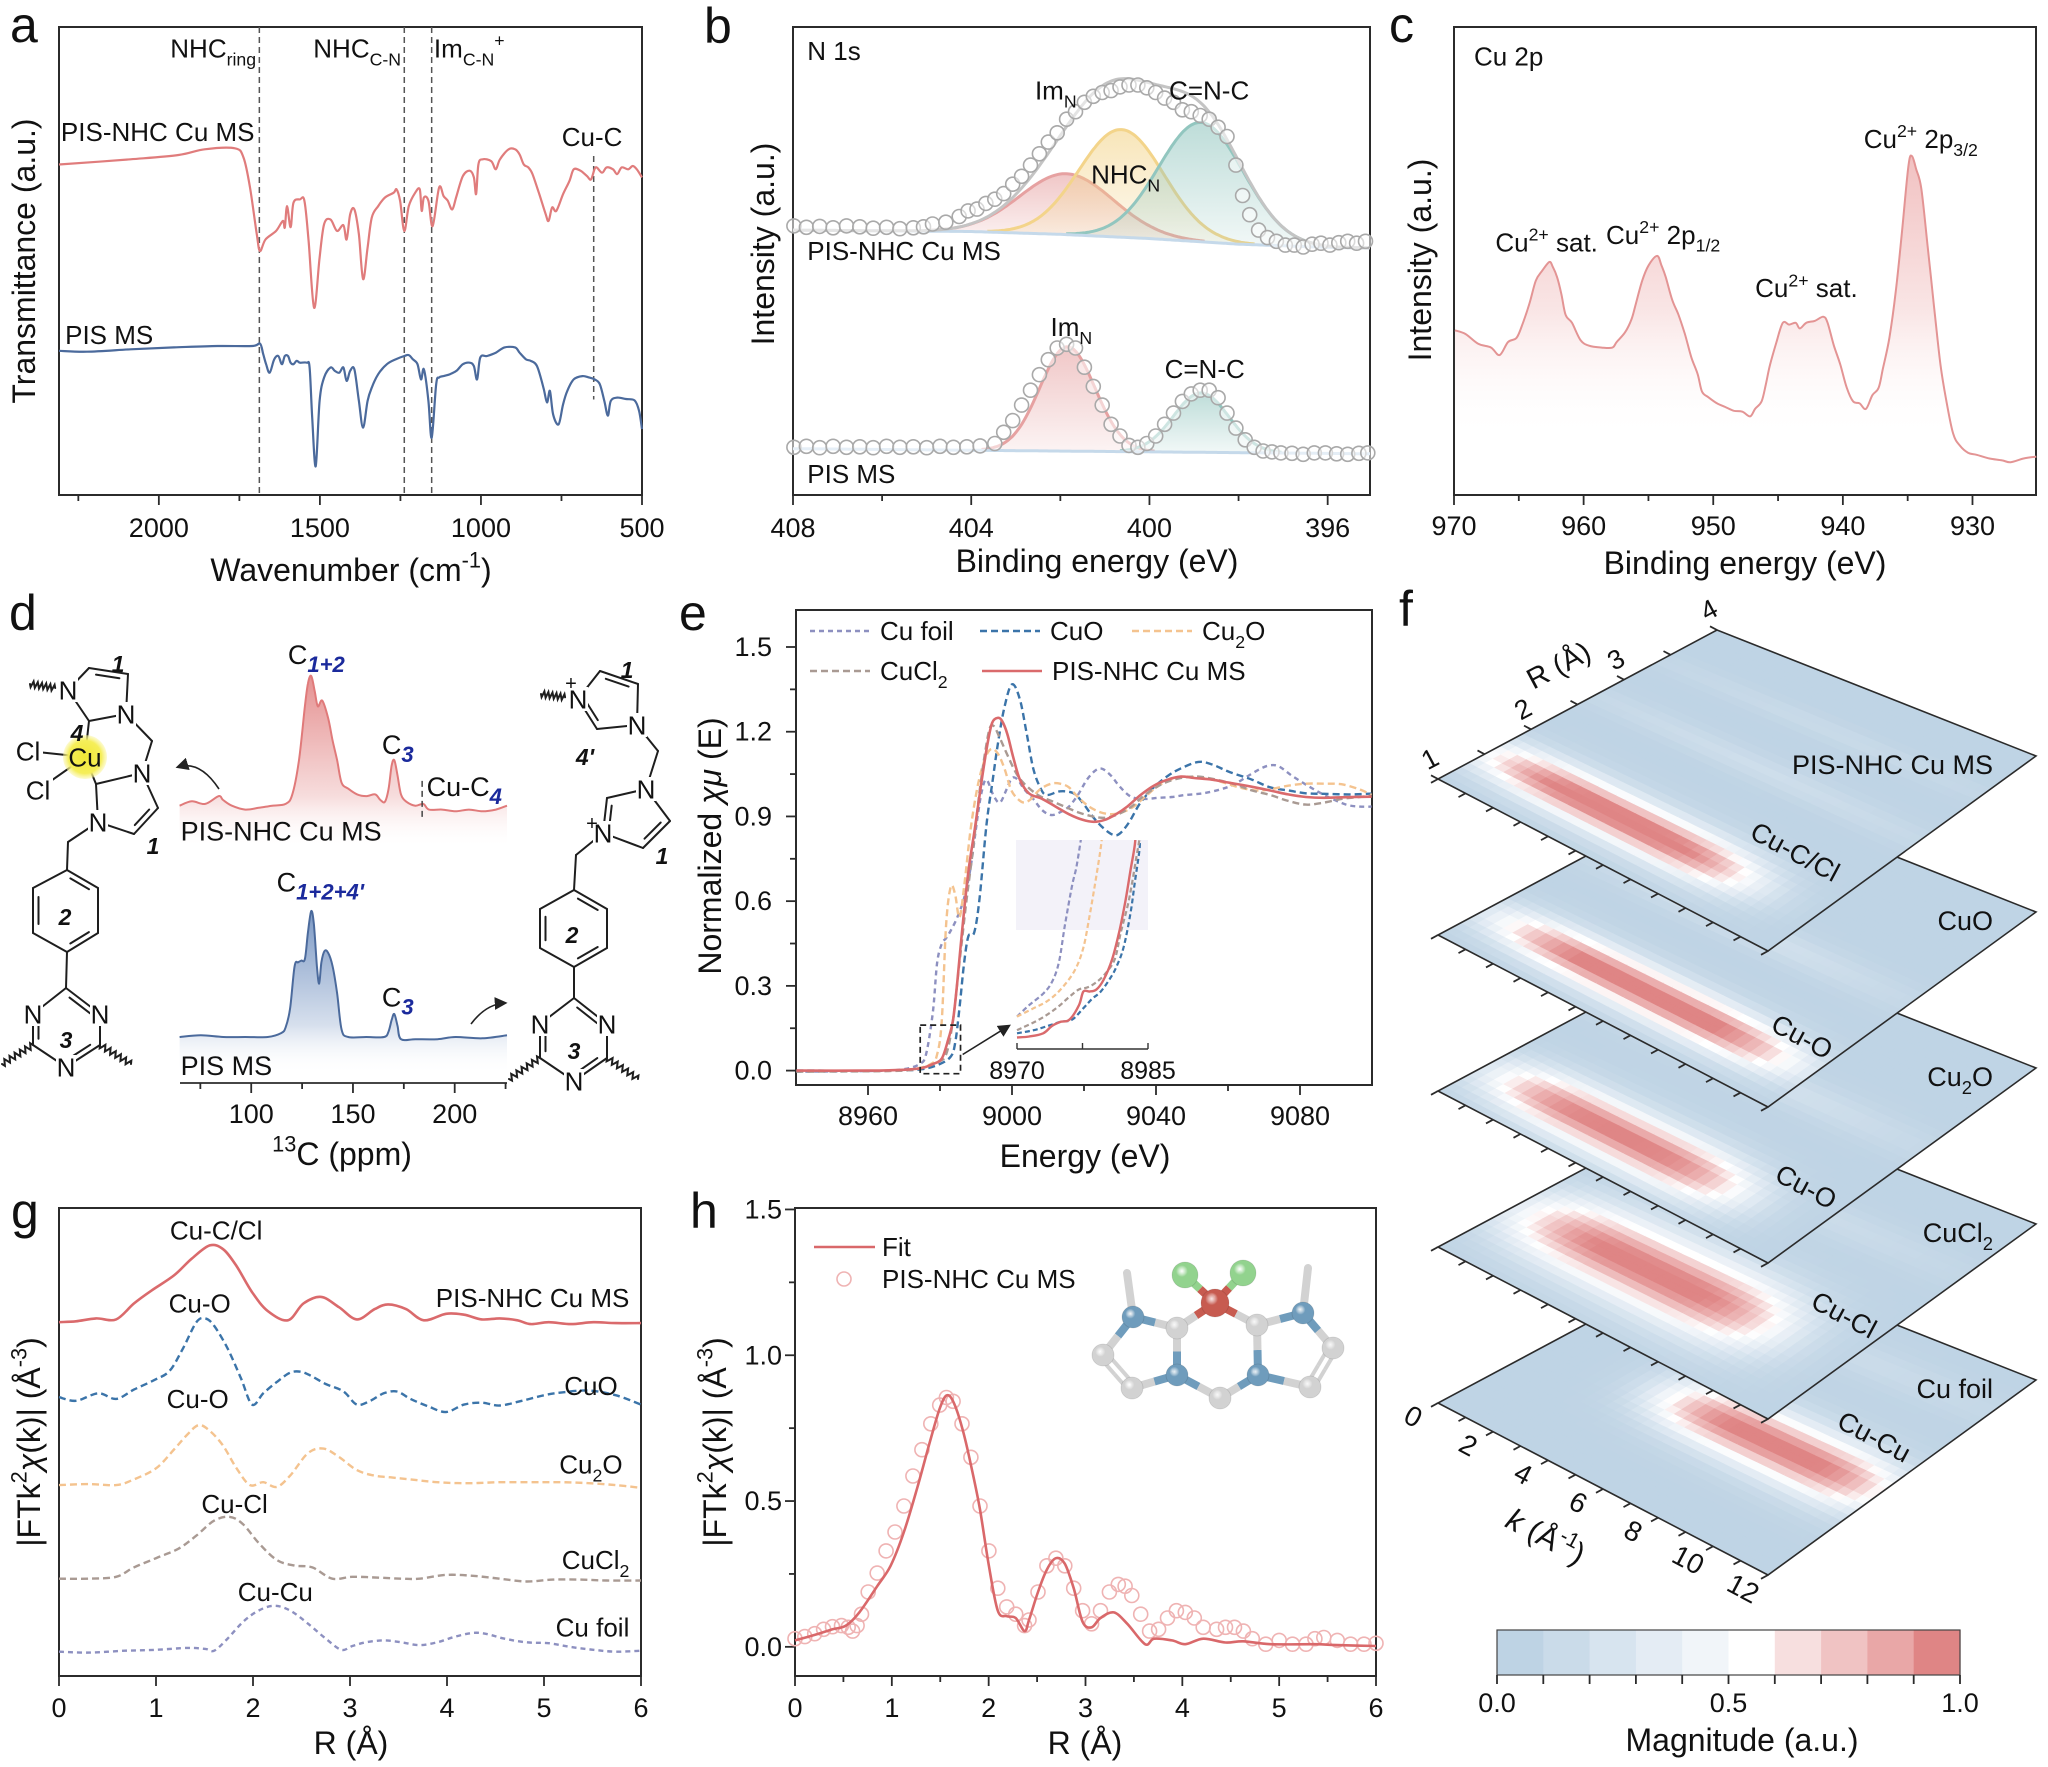  What do you see at coordinates (592, 824) in the screenshot?
I see `charge-label: +` at bounding box center [592, 824].